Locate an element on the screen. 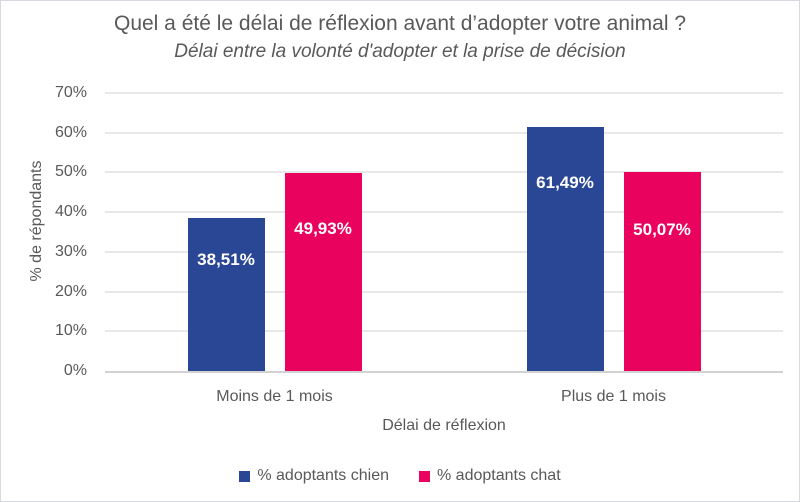 The width and height of the screenshot is (800, 502). bar-chat-1: 49,93% is located at coordinates (323, 271).